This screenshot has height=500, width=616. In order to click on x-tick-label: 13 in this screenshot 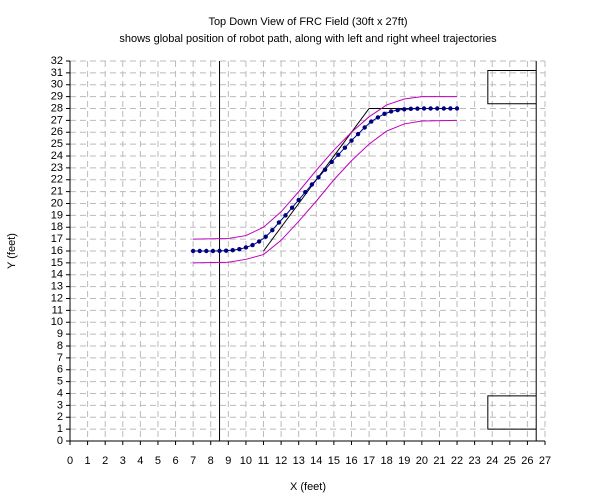, I will do `click(299, 461)`.